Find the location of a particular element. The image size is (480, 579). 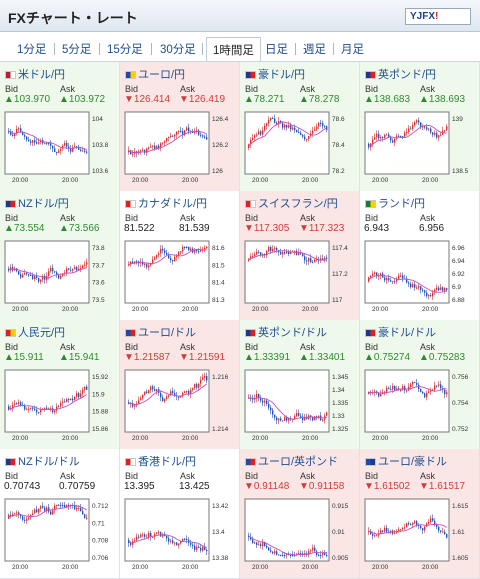

bid-value: ▲103.970 is located at coordinates (27, 99).